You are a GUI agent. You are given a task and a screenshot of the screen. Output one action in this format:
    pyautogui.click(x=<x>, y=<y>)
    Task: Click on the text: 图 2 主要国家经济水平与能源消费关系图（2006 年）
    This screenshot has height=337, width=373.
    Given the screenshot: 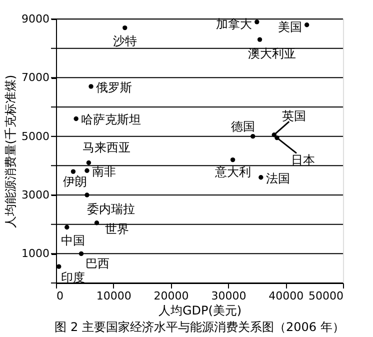 What is the action you would take?
    pyautogui.click(x=199, y=327)
    